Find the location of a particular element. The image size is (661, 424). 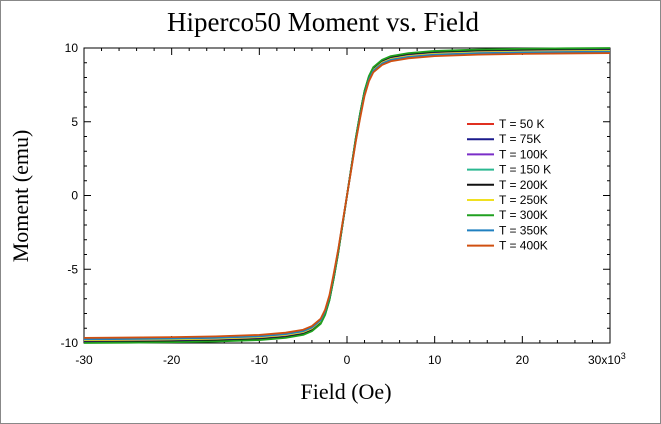

legend-label: T = 350K is located at coordinates (523, 230).